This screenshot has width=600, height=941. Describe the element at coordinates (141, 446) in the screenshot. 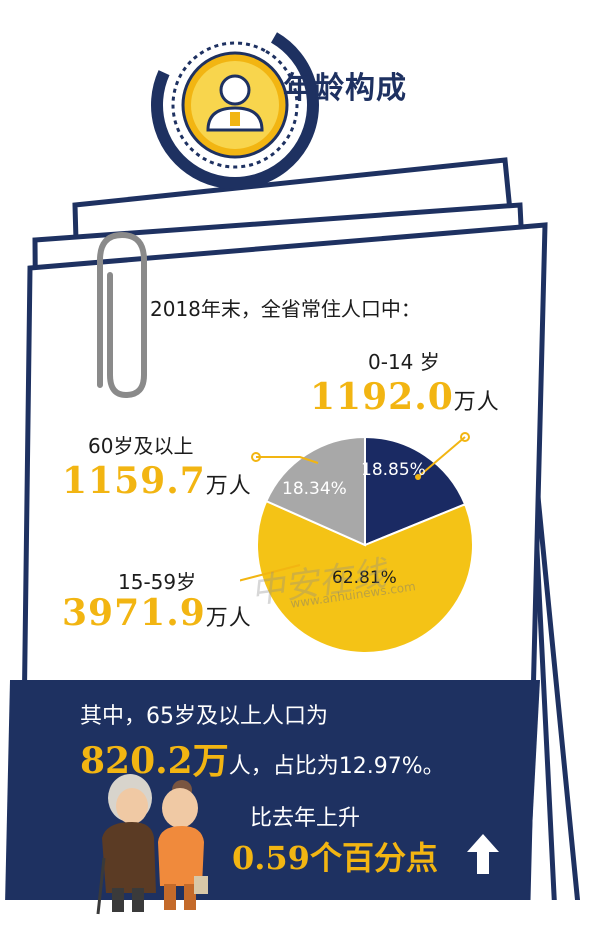

I see `label-old: 60岁及以上` at that location.